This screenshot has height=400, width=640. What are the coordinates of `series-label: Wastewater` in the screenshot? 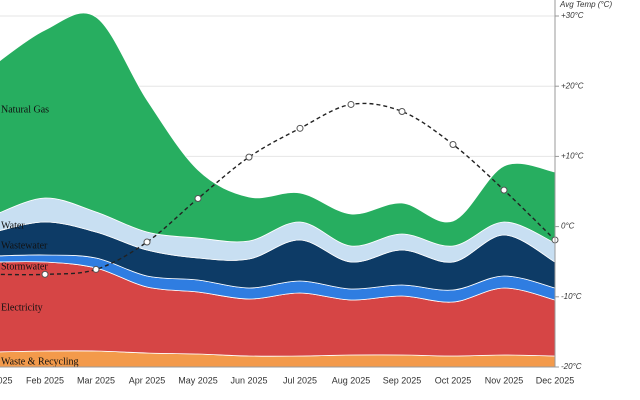 It's located at (24, 245).